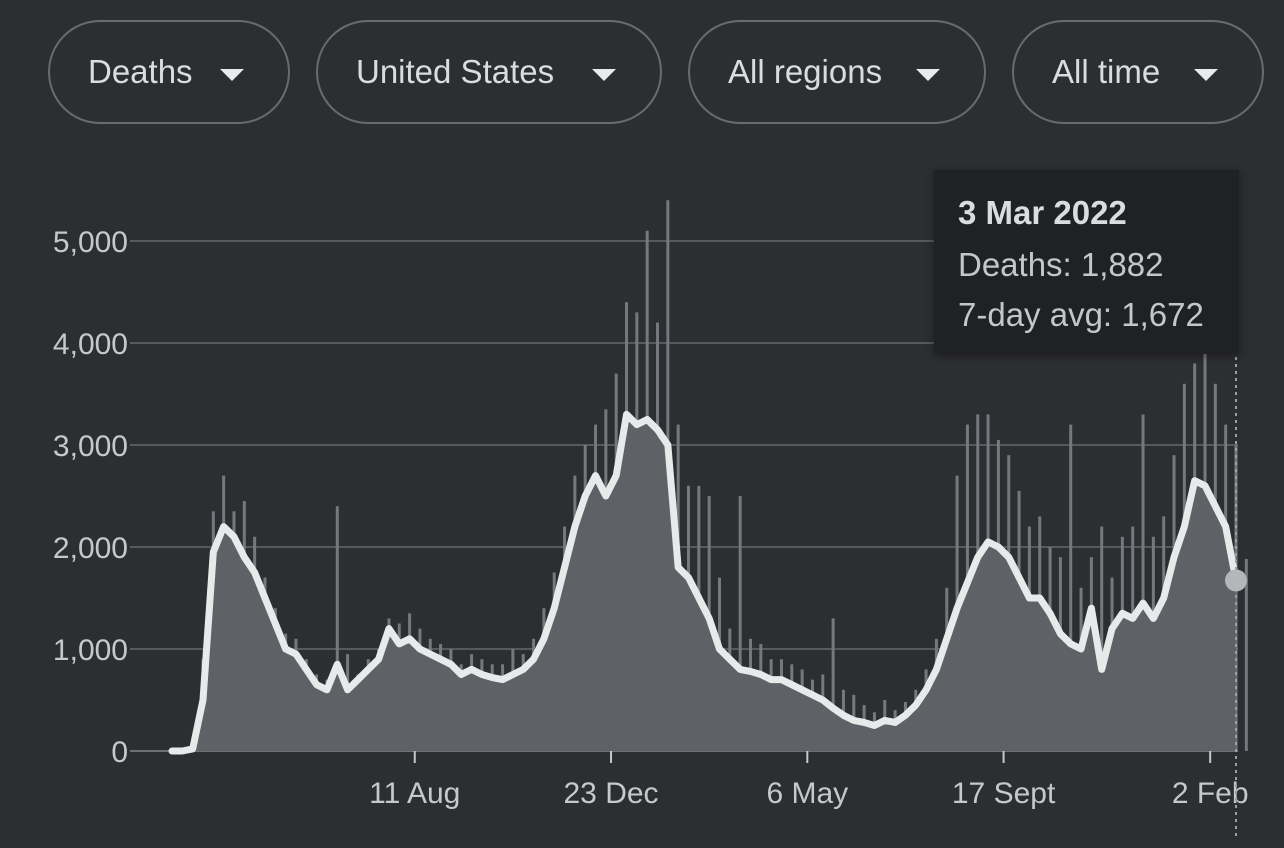  What do you see at coordinates (90, 446) in the screenshot?
I see `y-tick-label: 3,000` at bounding box center [90, 446].